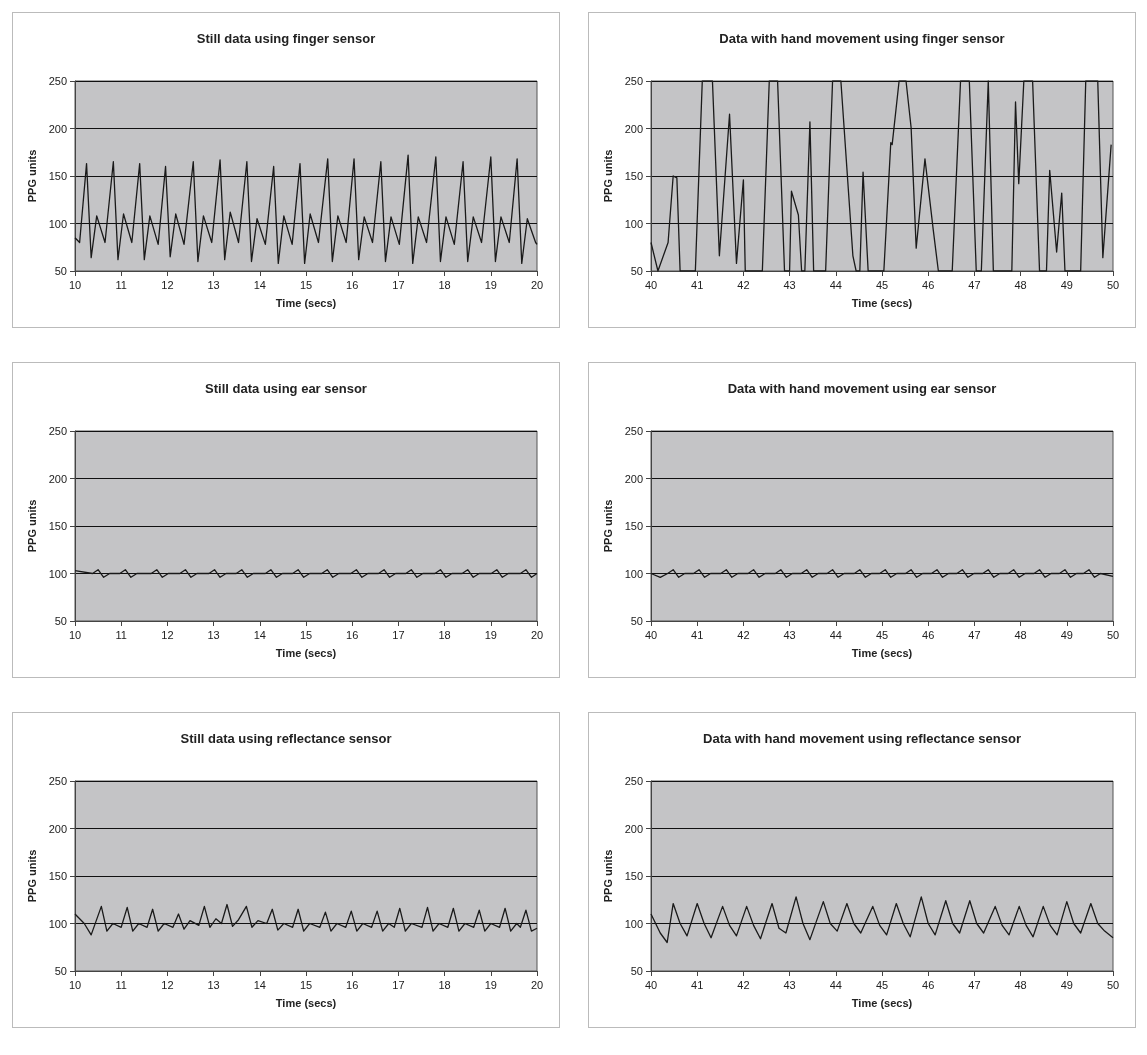 The height and width of the screenshot is (1055, 1147). Describe the element at coordinates (286, 38) in the screenshot. I see `chart-title: Still data using finger sensor` at that location.